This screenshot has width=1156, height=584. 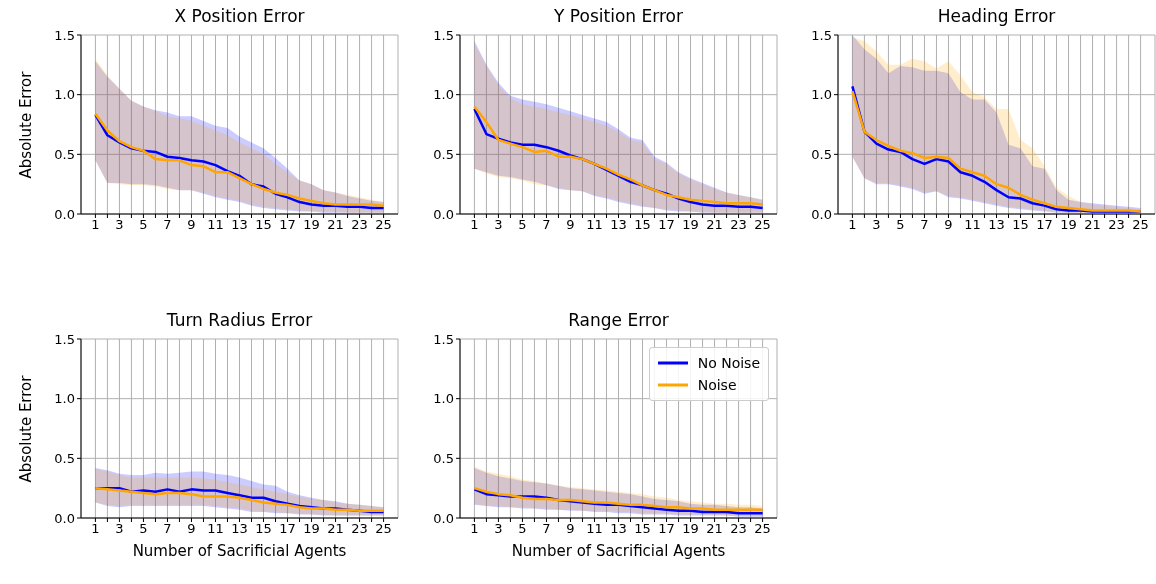 What do you see at coordinates (618, 320) in the screenshot?
I see `chart-title: Range Error` at bounding box center [618, 320].